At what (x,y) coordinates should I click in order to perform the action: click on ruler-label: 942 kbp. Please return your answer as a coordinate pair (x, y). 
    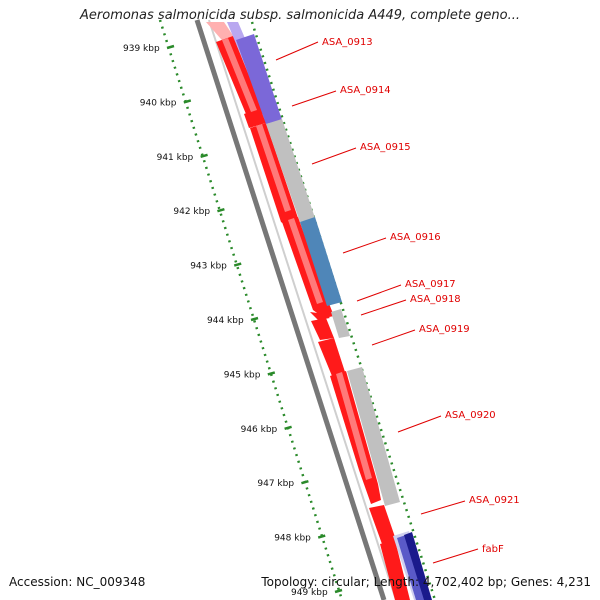
    Looking at the image, I should click on (191, 212).